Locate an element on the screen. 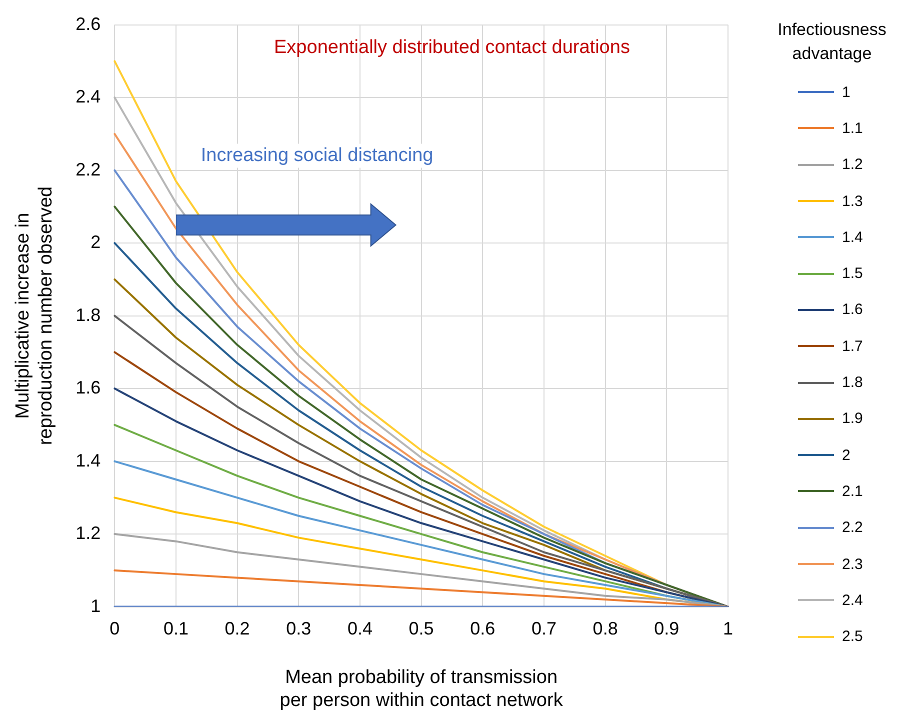 This screenshot has height=720, width=914. legend-title: Infectiousness advantage is located at coordinates (832, 42).